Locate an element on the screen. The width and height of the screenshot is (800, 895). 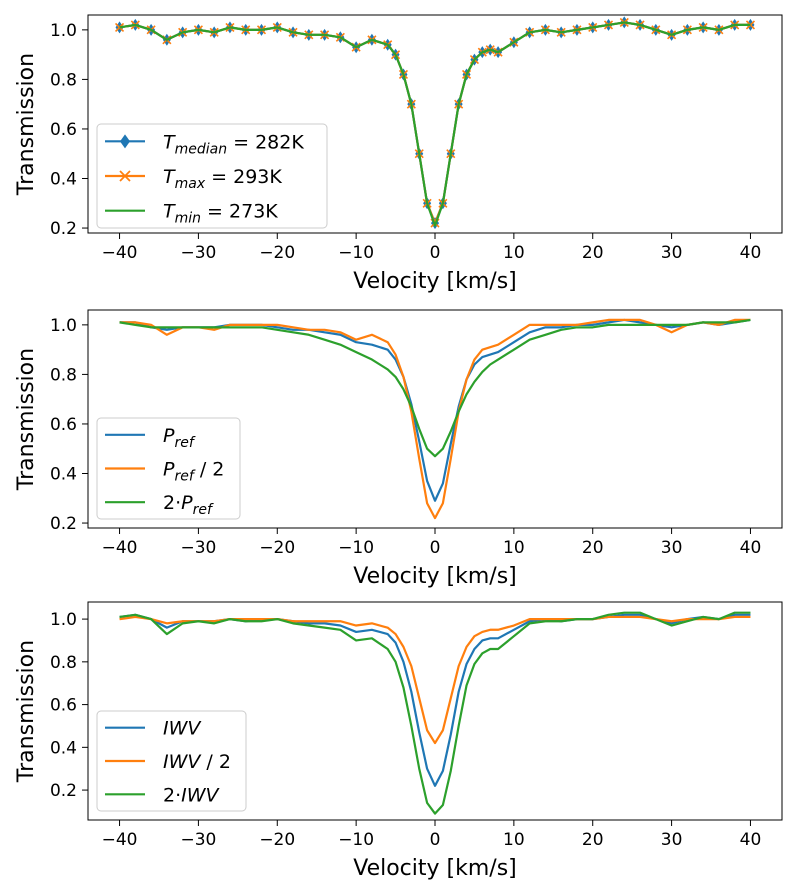
legend-label: Pref / 2 is located at coordinates (193, 472).